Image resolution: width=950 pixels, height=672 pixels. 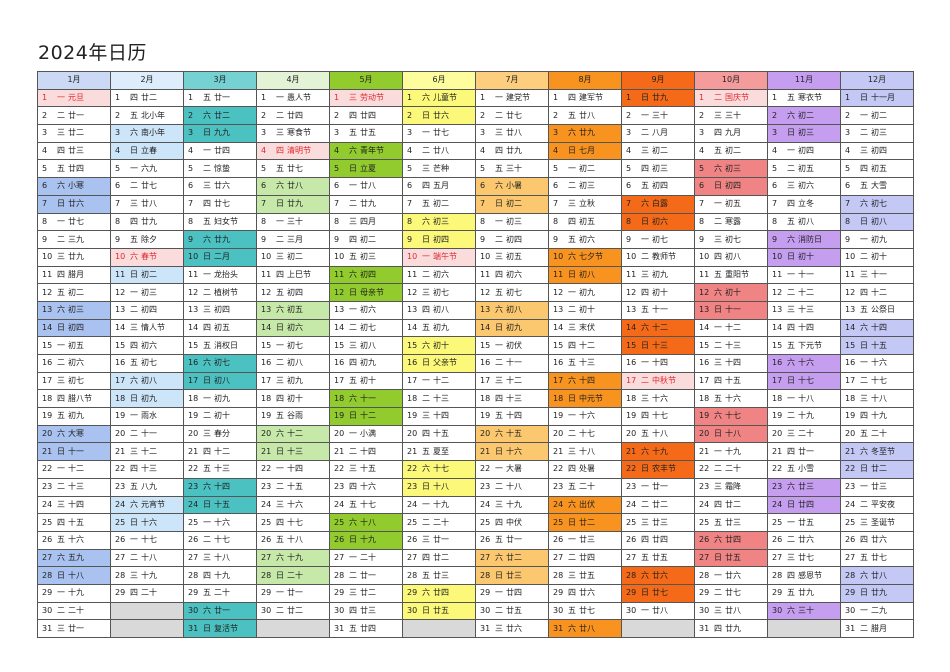 I want to click on lunar-label: 初八, so click(x=222, y=381).